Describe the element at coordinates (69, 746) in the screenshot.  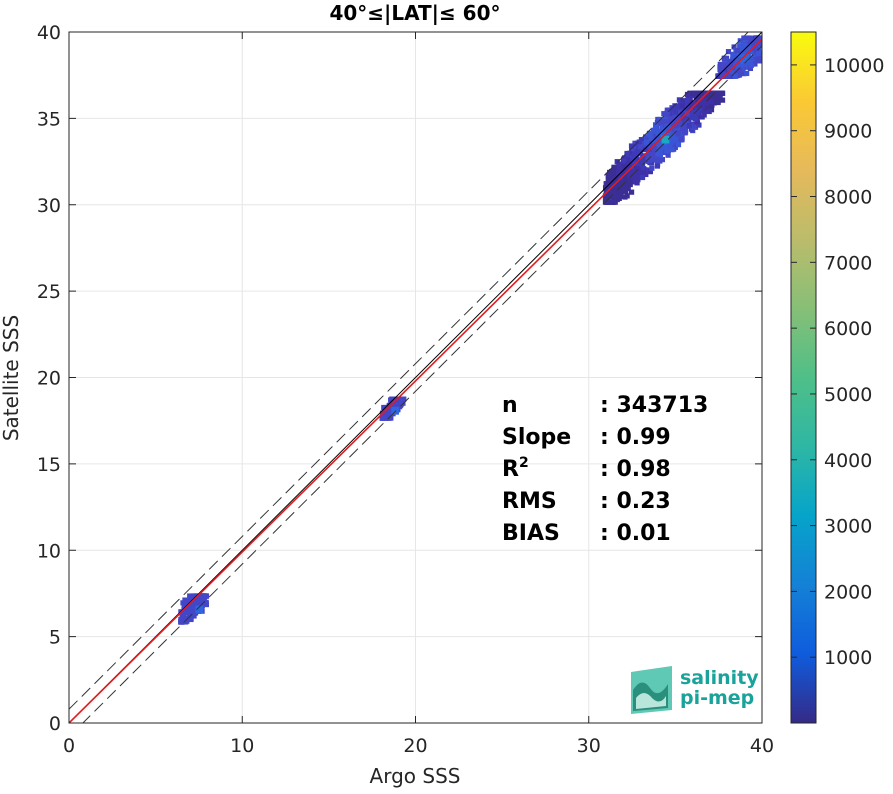
I see `x-tick-label: 0` at that location.